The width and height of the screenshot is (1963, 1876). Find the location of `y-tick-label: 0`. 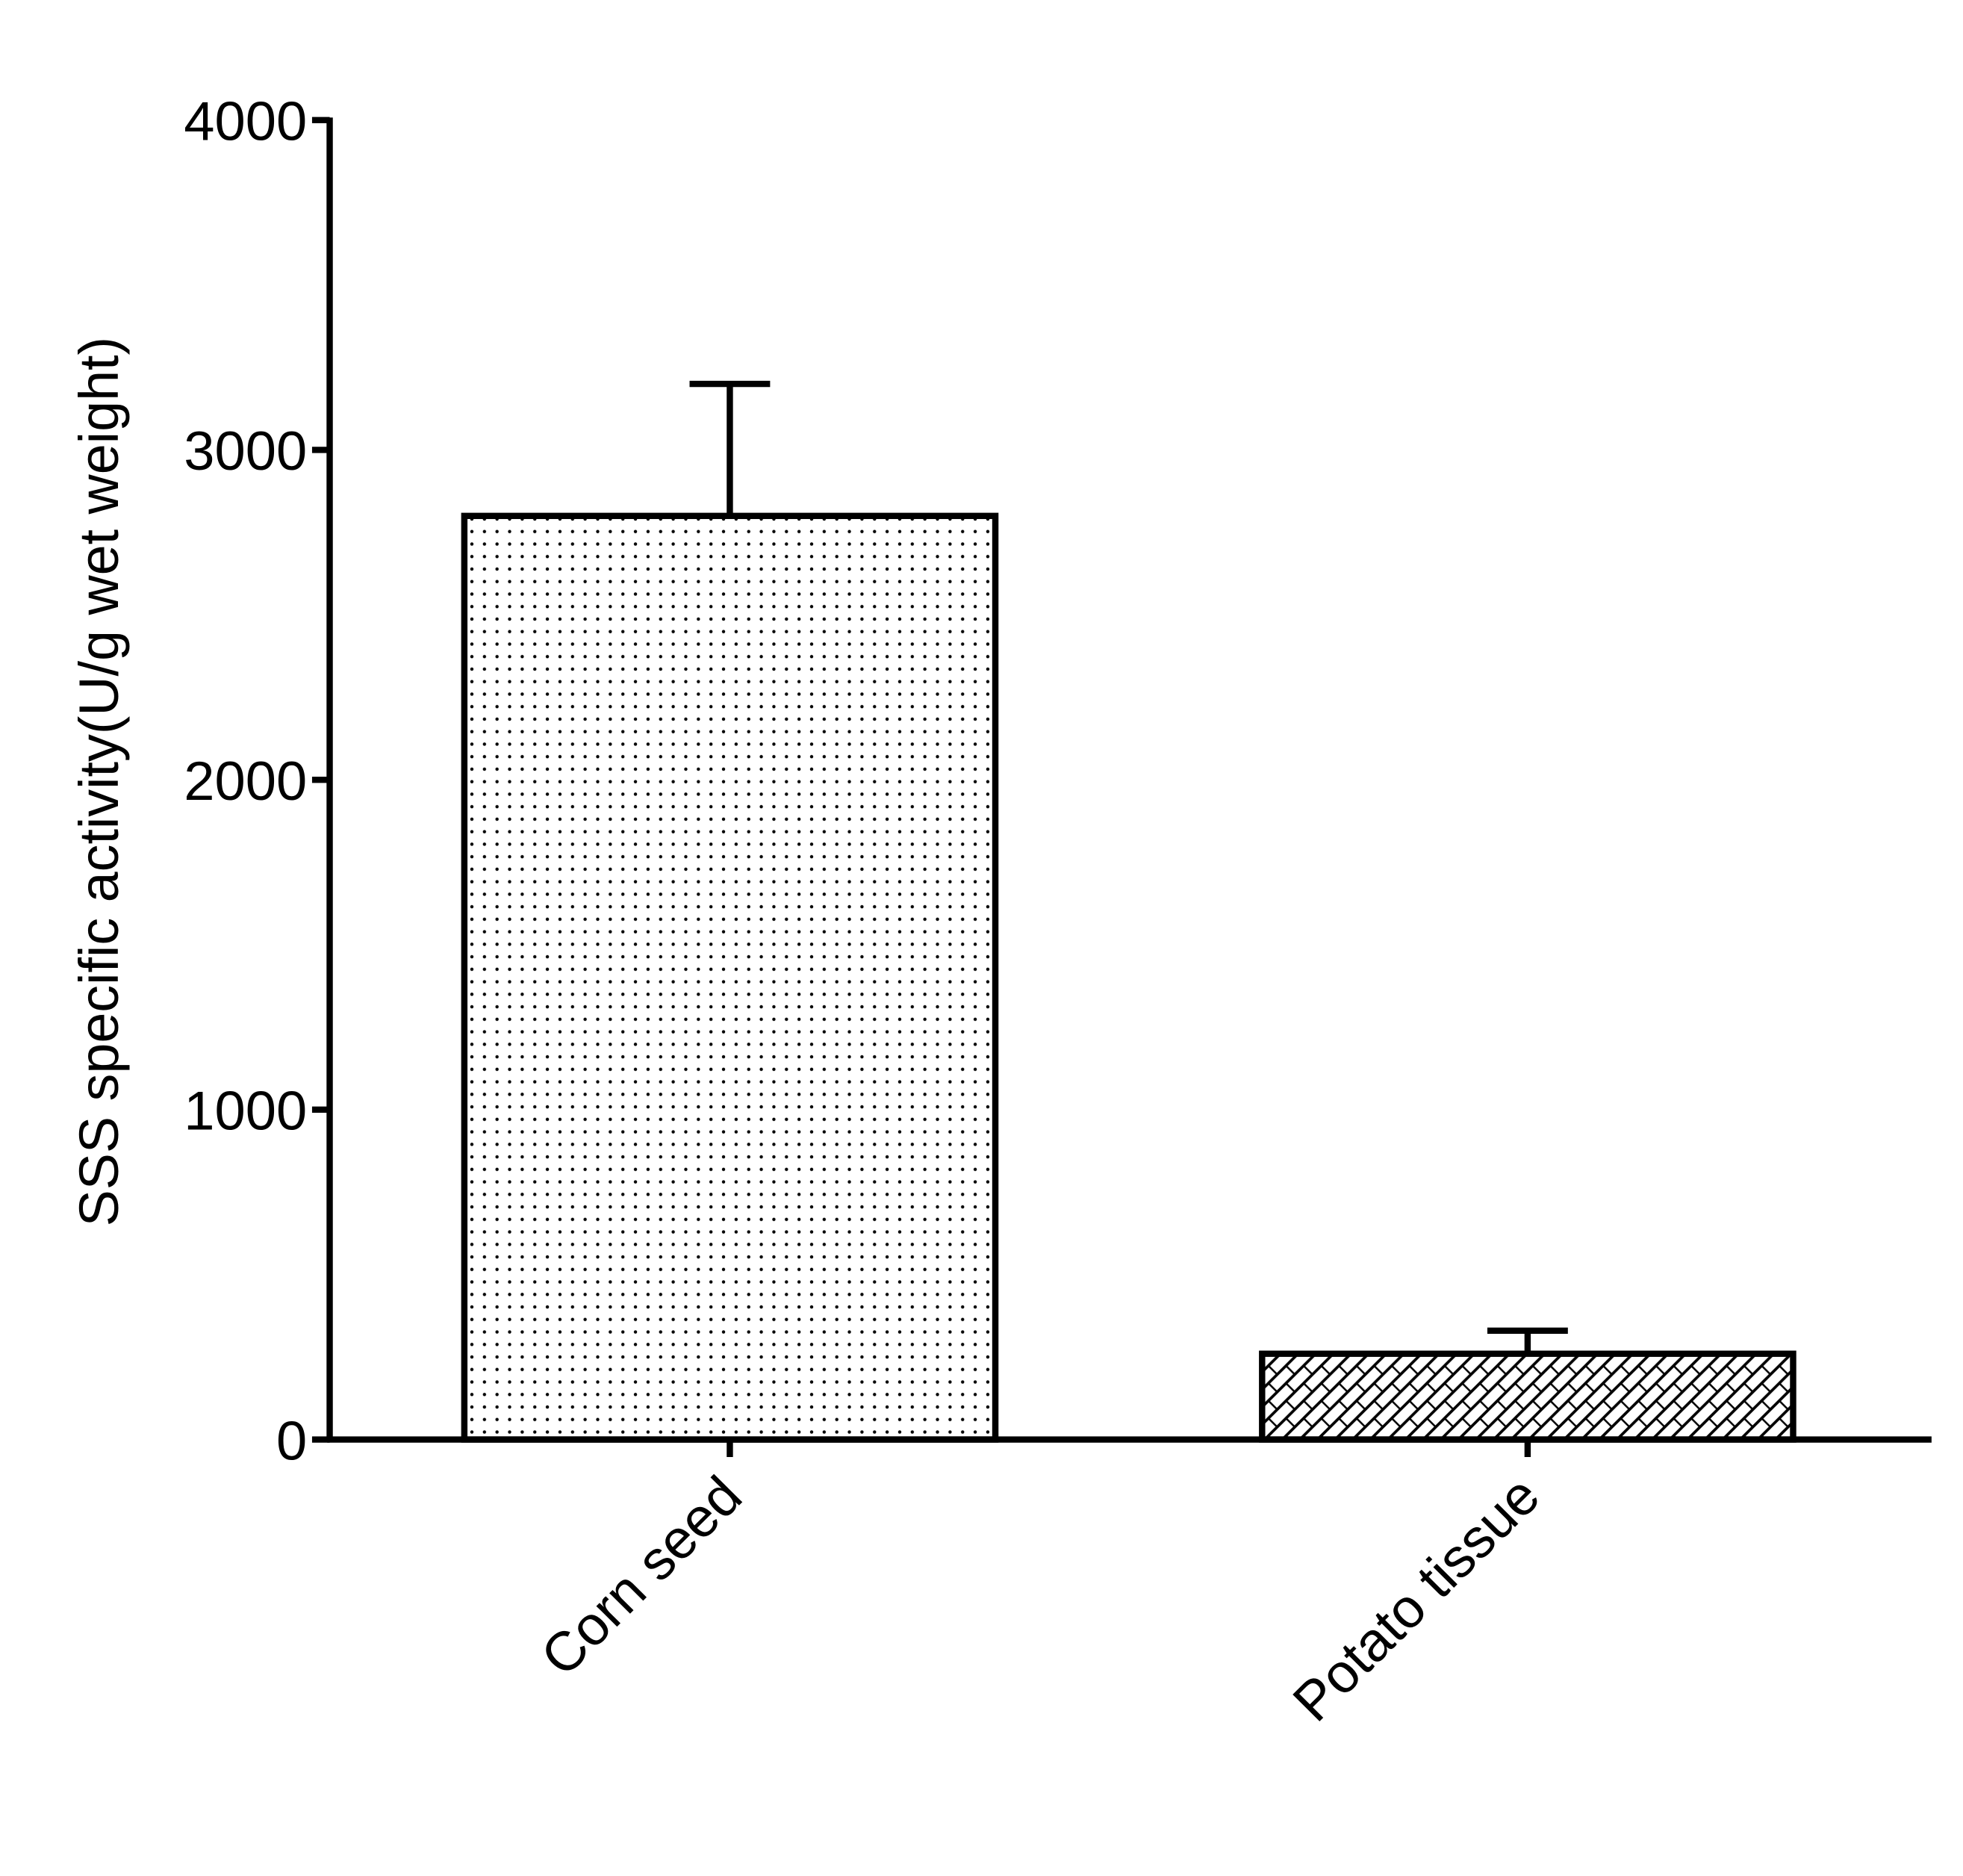

y-tick-label: 0 is located at coordinates (291, 1441).